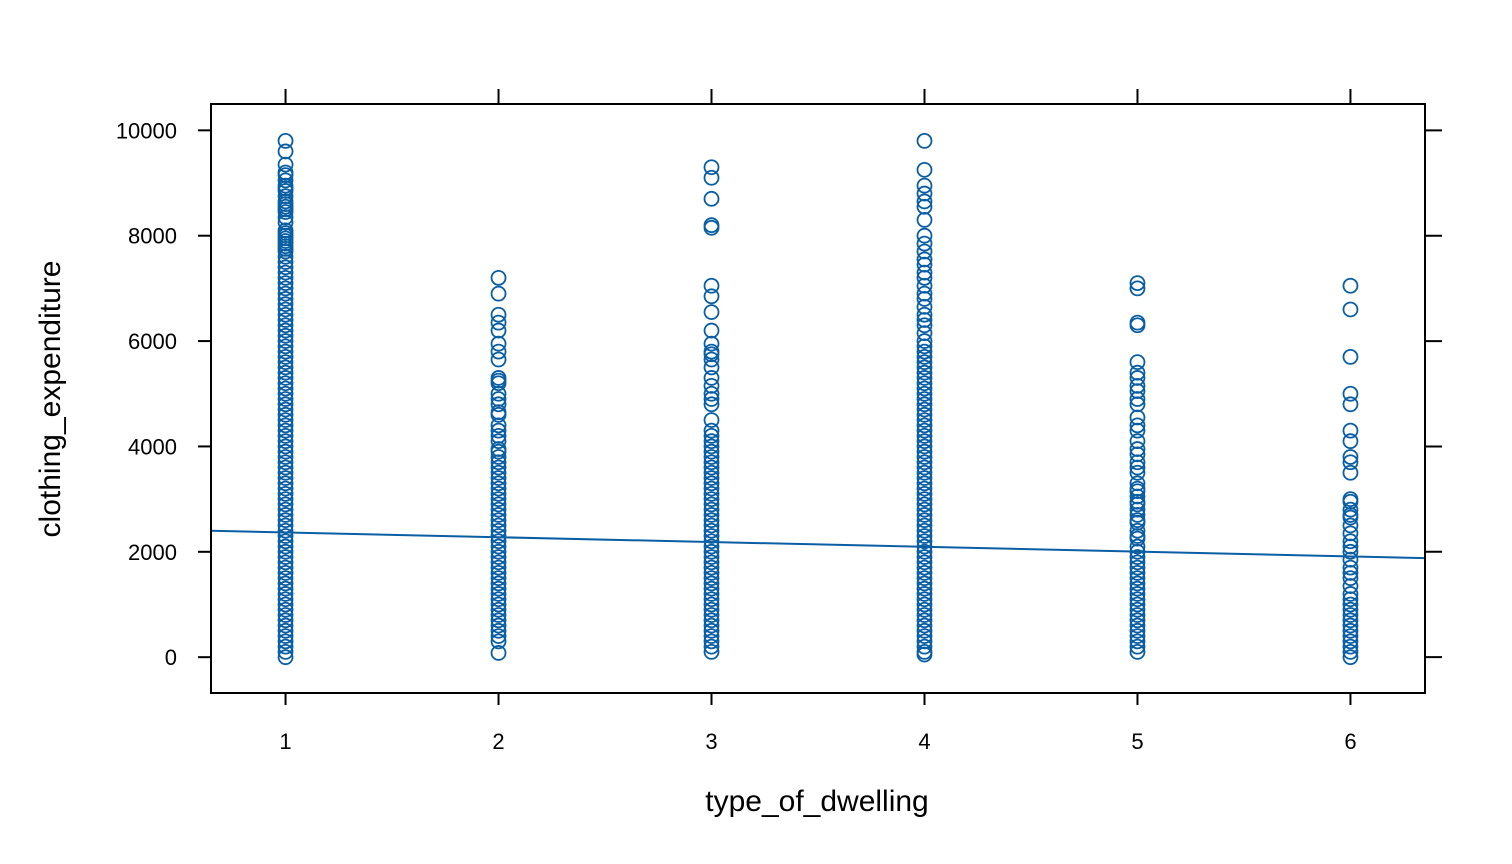  What do you see at coordinates (711, 741) in the screenshot?
I see `x-tick-label: 3` at bounding box center [711, 741].